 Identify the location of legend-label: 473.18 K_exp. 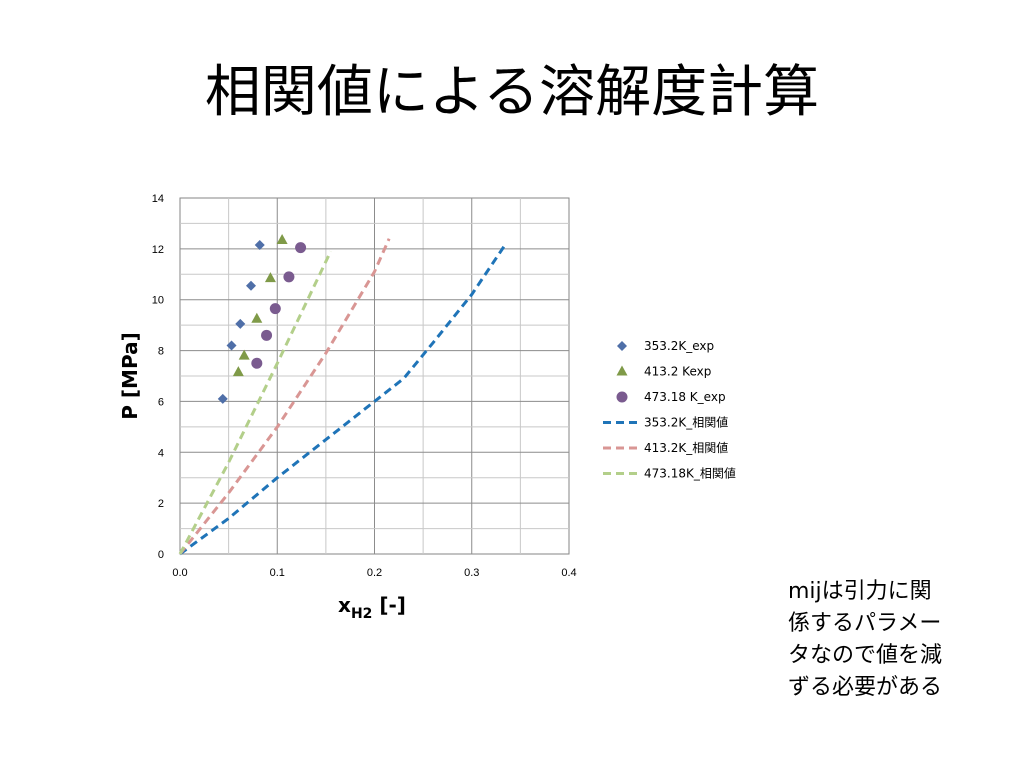
(685, 397).